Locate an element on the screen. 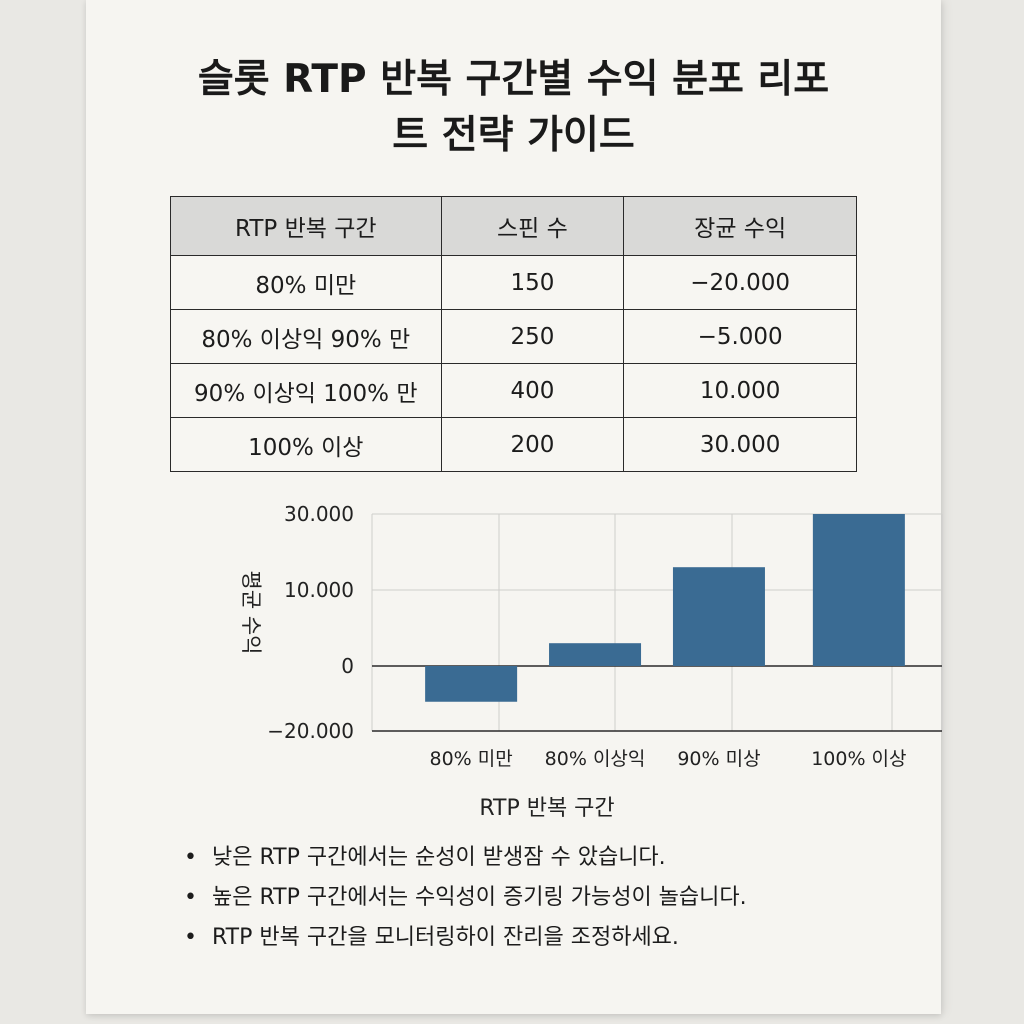  table-row: 80% 미만 150 −20.000 is located at coordinates (513, 282).